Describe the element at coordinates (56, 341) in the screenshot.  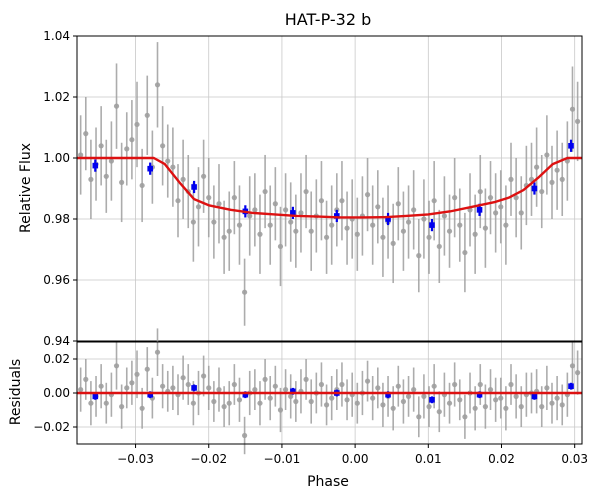
I see `lightcurve-y-tick-label: 0.94` at that location.